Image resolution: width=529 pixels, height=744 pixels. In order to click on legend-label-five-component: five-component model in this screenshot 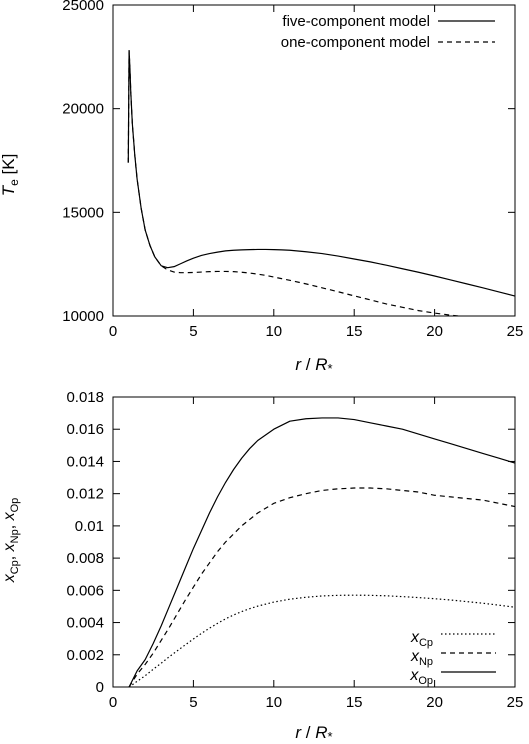, I will do `click(356, 21)`.